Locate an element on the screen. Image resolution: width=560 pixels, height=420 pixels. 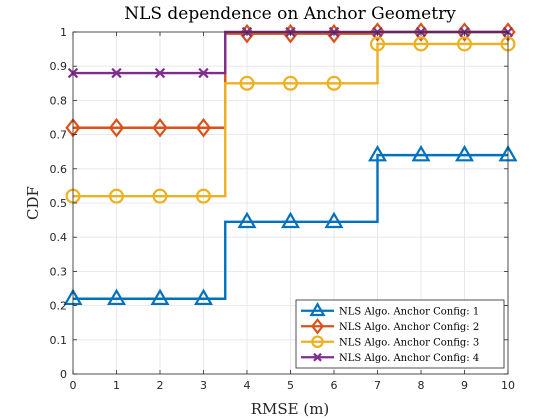
x-tick-label: 4 is located at coordinates (247, 385).